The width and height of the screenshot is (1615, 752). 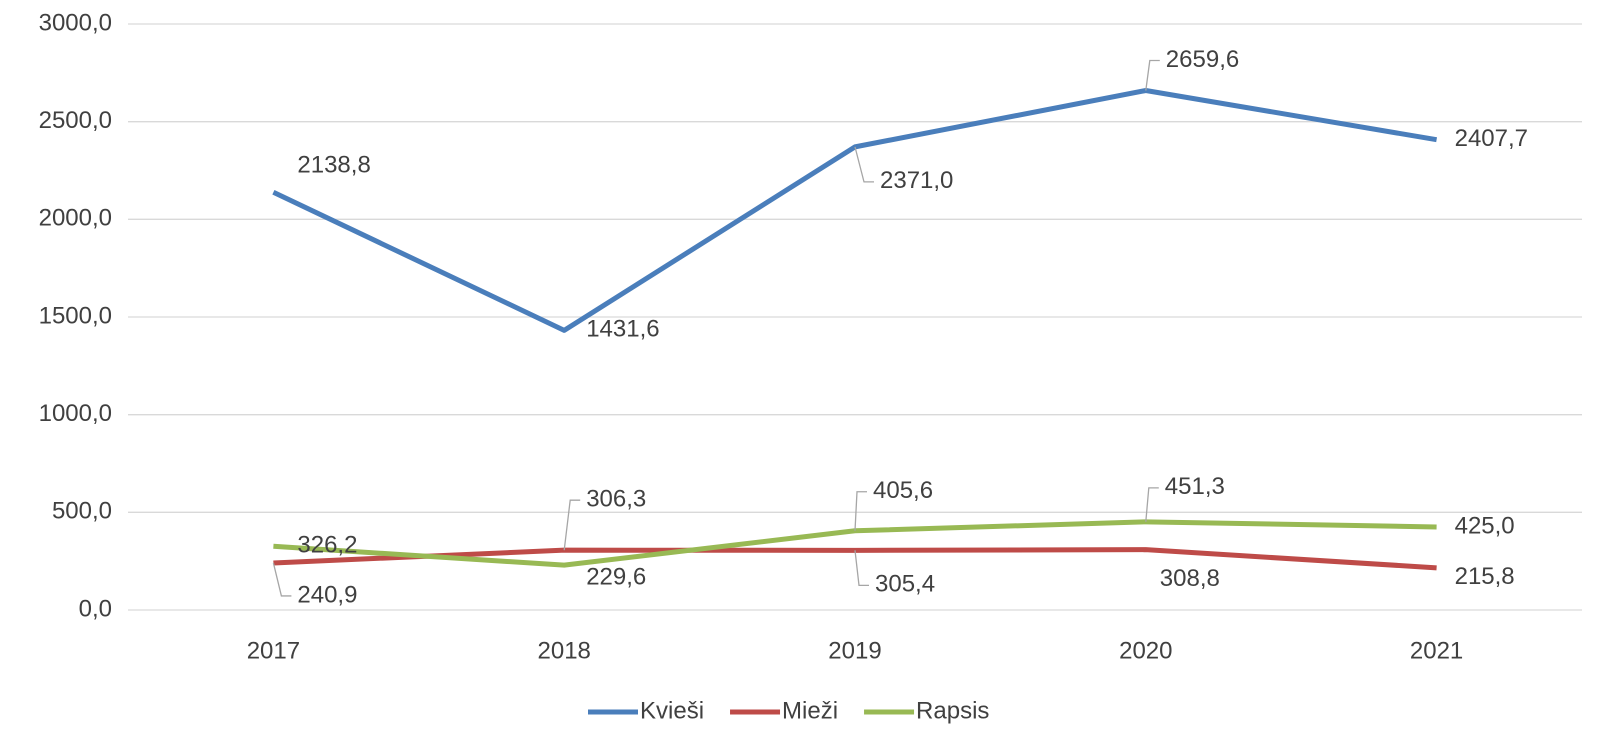 I want to click on data-label: 2371,0, so click(x=916, y=180).